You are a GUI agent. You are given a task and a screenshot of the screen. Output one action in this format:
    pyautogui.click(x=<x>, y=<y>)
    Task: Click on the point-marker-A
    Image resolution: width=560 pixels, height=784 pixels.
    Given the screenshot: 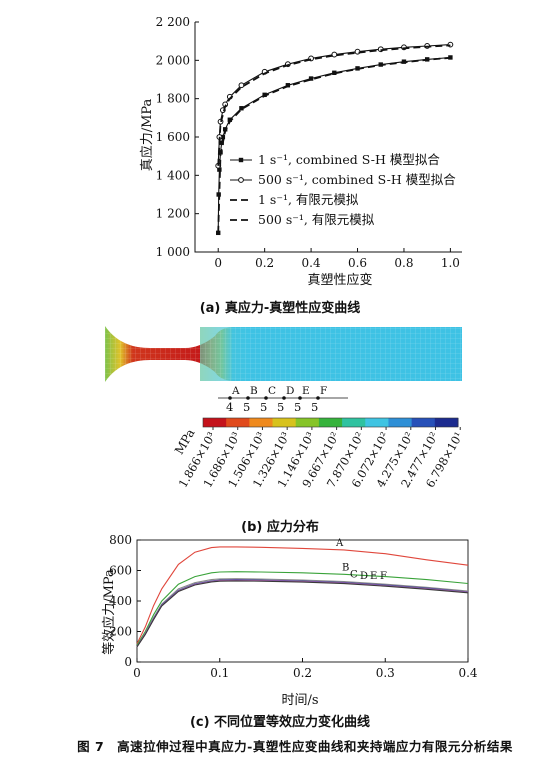 What is the action you would take?
    pyautogui.click(x=230, y=398)
    